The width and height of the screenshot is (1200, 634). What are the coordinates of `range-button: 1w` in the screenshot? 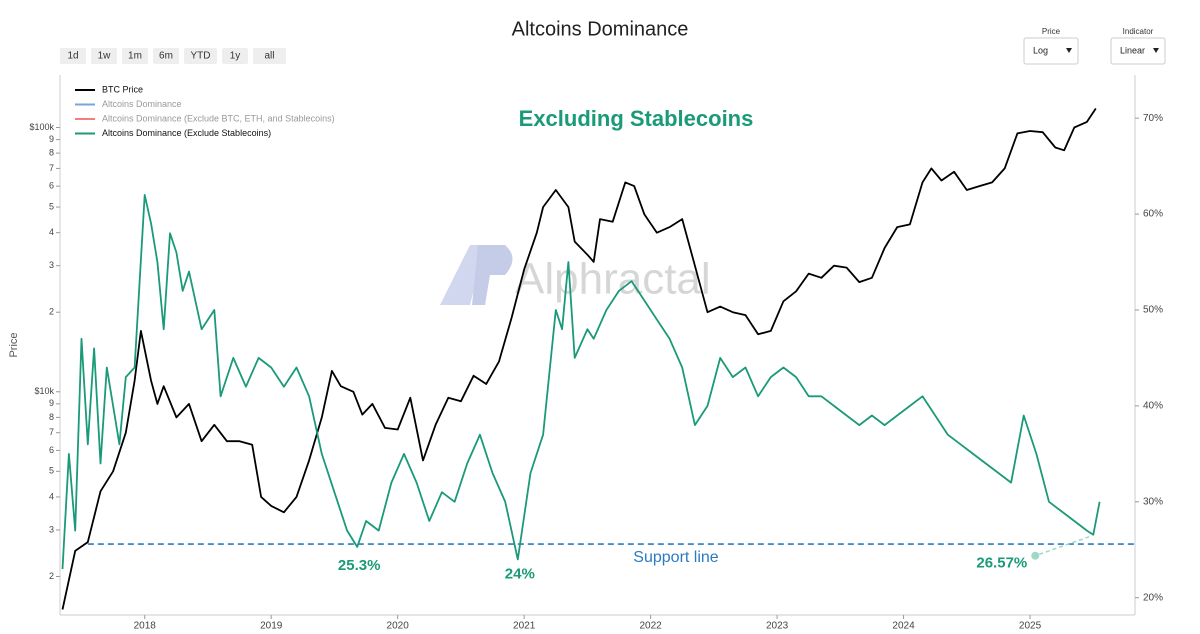 It's located at (104, 56).